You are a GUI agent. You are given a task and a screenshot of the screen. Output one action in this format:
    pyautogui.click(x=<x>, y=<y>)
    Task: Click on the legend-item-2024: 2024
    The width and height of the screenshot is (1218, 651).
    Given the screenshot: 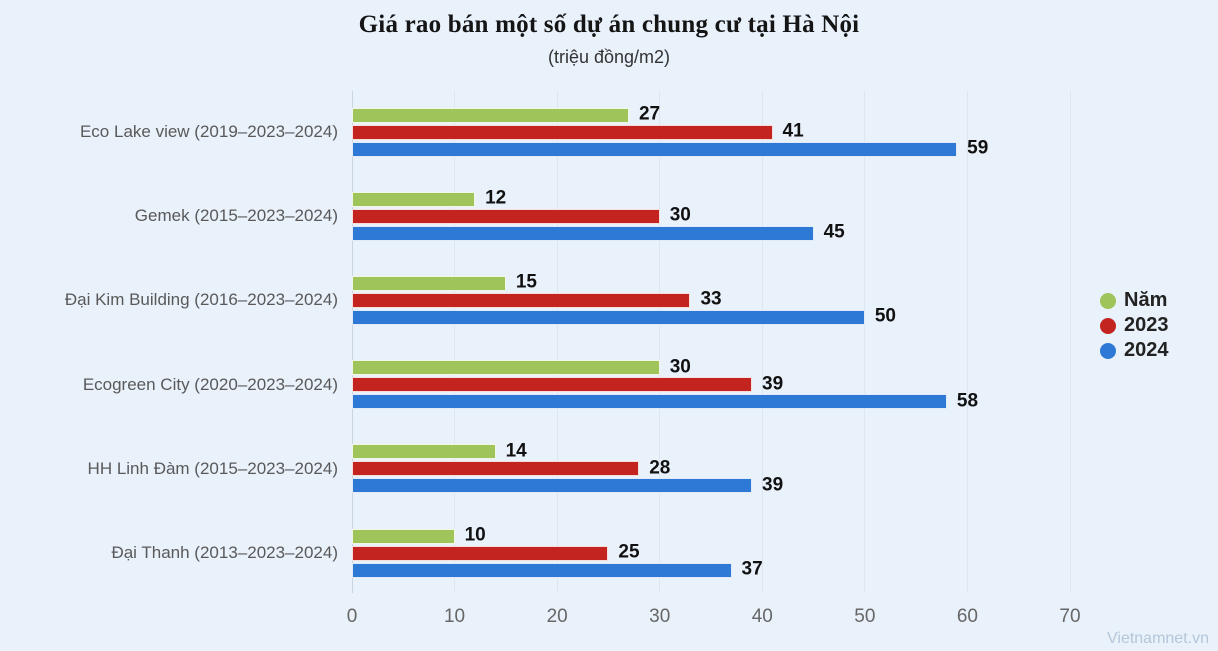 What is the action you would take?
    pyautogui.click(x=1134, y=350)
    